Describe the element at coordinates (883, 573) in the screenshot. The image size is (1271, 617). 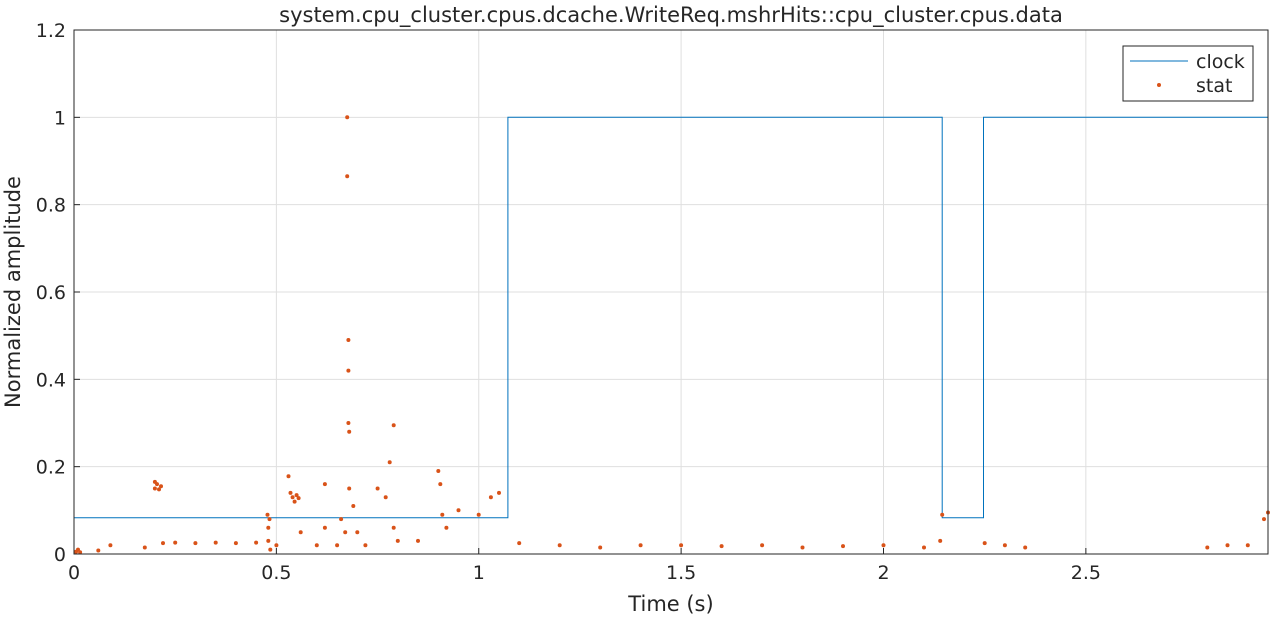
I see `x-tick-label: 2` at that location.